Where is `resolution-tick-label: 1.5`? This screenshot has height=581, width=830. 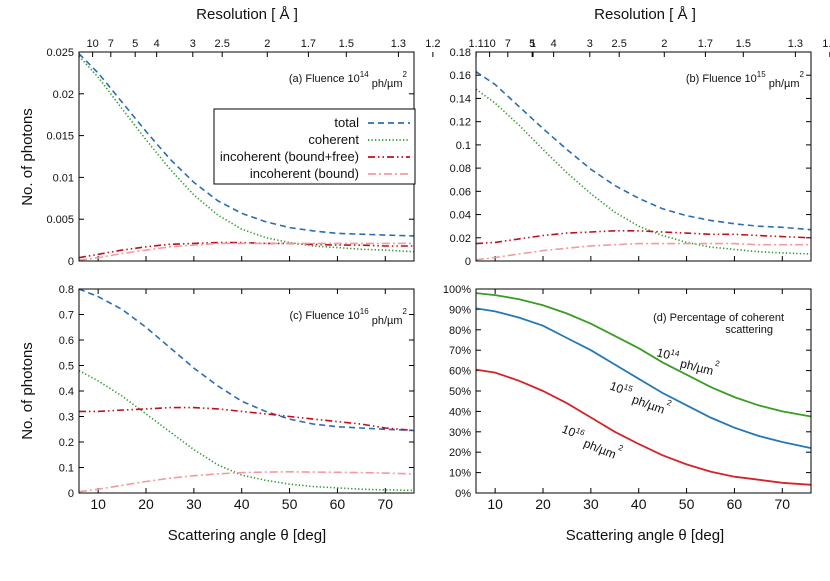
resolution-tick-label: 1.5 is located at coordinates (346, 44).